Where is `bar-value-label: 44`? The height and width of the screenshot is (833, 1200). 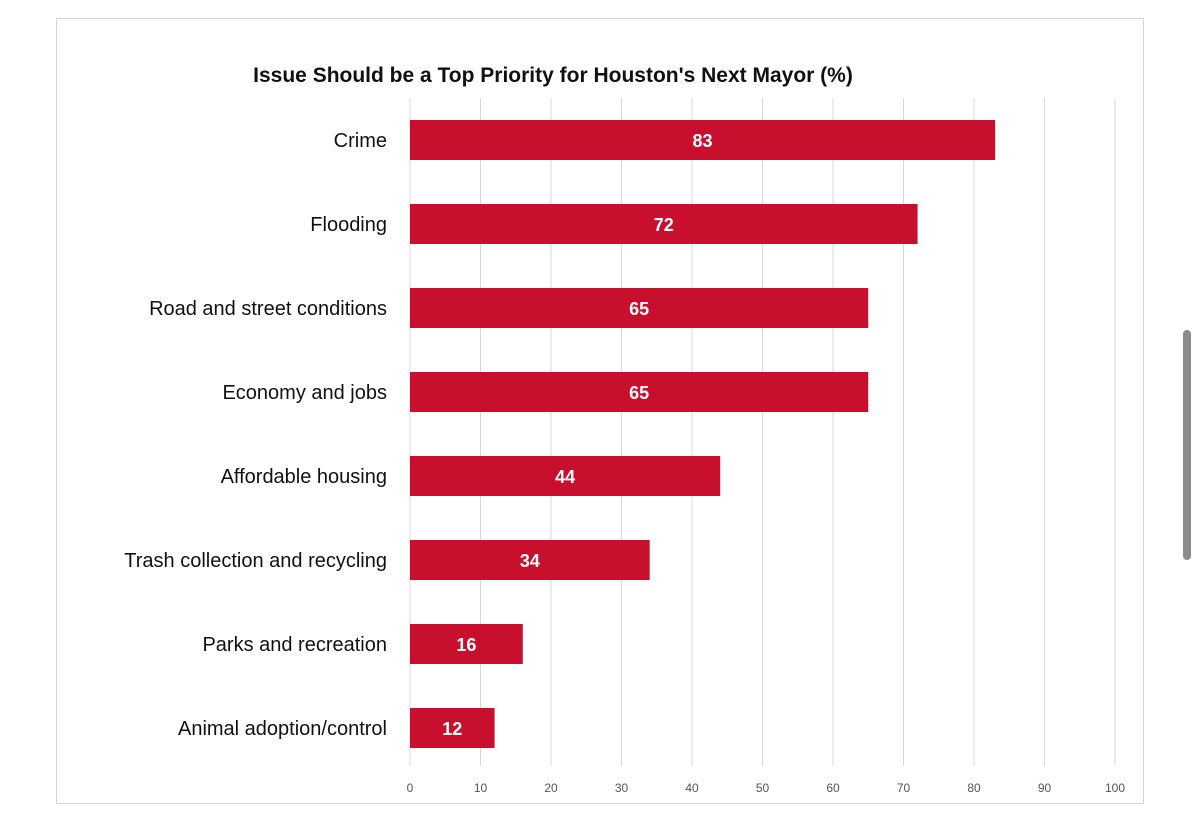 bar-value-label: 44 is located at coordinates (565, 477).